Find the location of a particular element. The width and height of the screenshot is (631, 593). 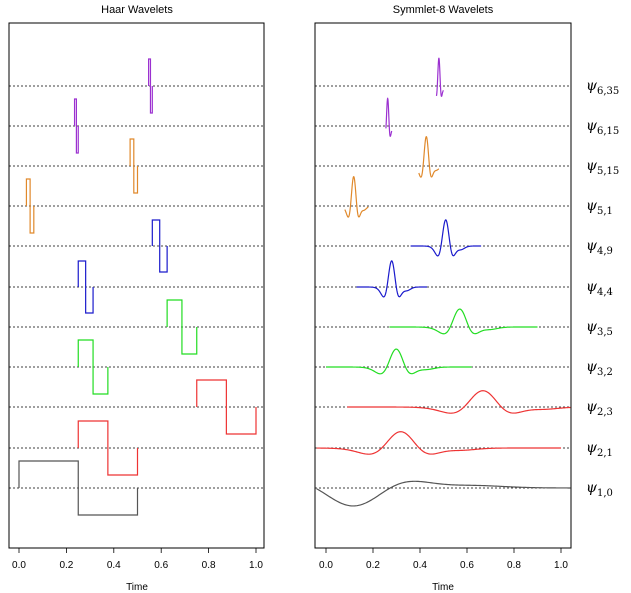

haar-xlabel: Time is located at coordinates (137, 587).